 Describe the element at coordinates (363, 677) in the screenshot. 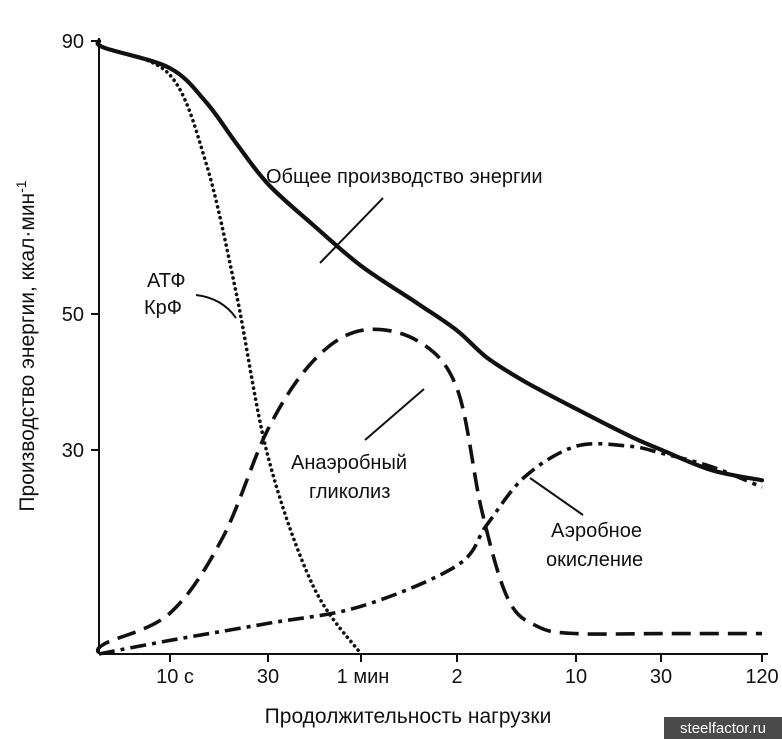

I see `x-tick-label: 1 мин` at that location.